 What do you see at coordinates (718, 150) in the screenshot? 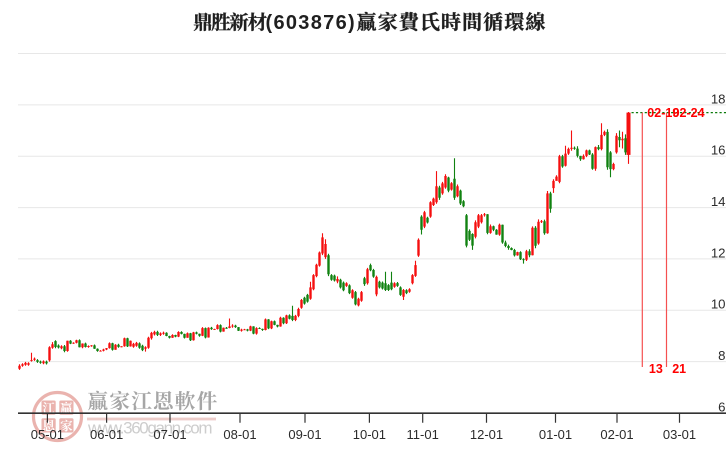
I see `svg-text: 16` at bounding box center [718, 150].